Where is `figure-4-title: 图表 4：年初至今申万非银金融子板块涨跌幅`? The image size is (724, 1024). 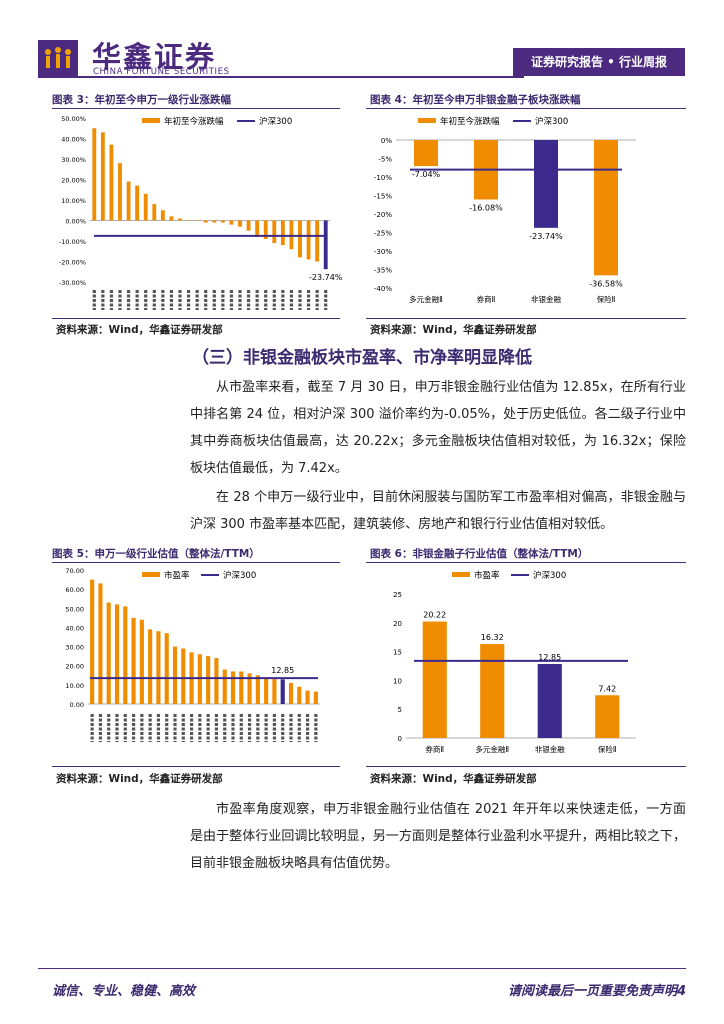 figure-4-title: 图表 4：年初至今申万非银金融子板块涨跌幅 is located at coordinates (475, 100).